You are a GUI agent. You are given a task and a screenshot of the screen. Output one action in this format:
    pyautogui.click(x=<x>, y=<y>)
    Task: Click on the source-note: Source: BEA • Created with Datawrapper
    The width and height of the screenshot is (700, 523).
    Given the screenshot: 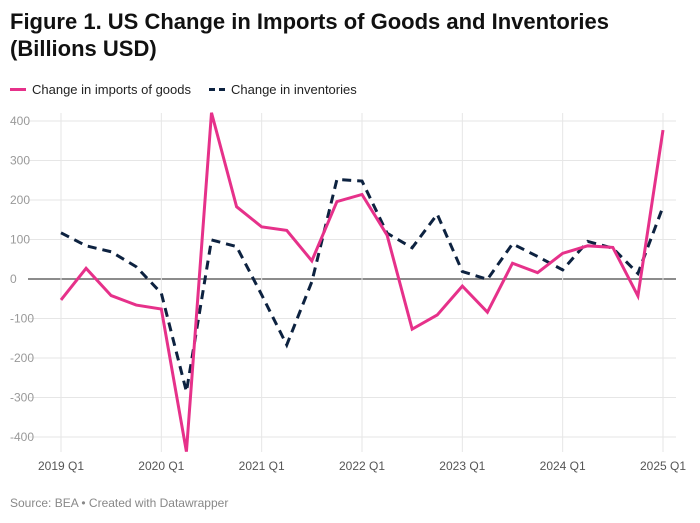 What is the action you would take?
    pyautogui.click(x=119, y=503)
    